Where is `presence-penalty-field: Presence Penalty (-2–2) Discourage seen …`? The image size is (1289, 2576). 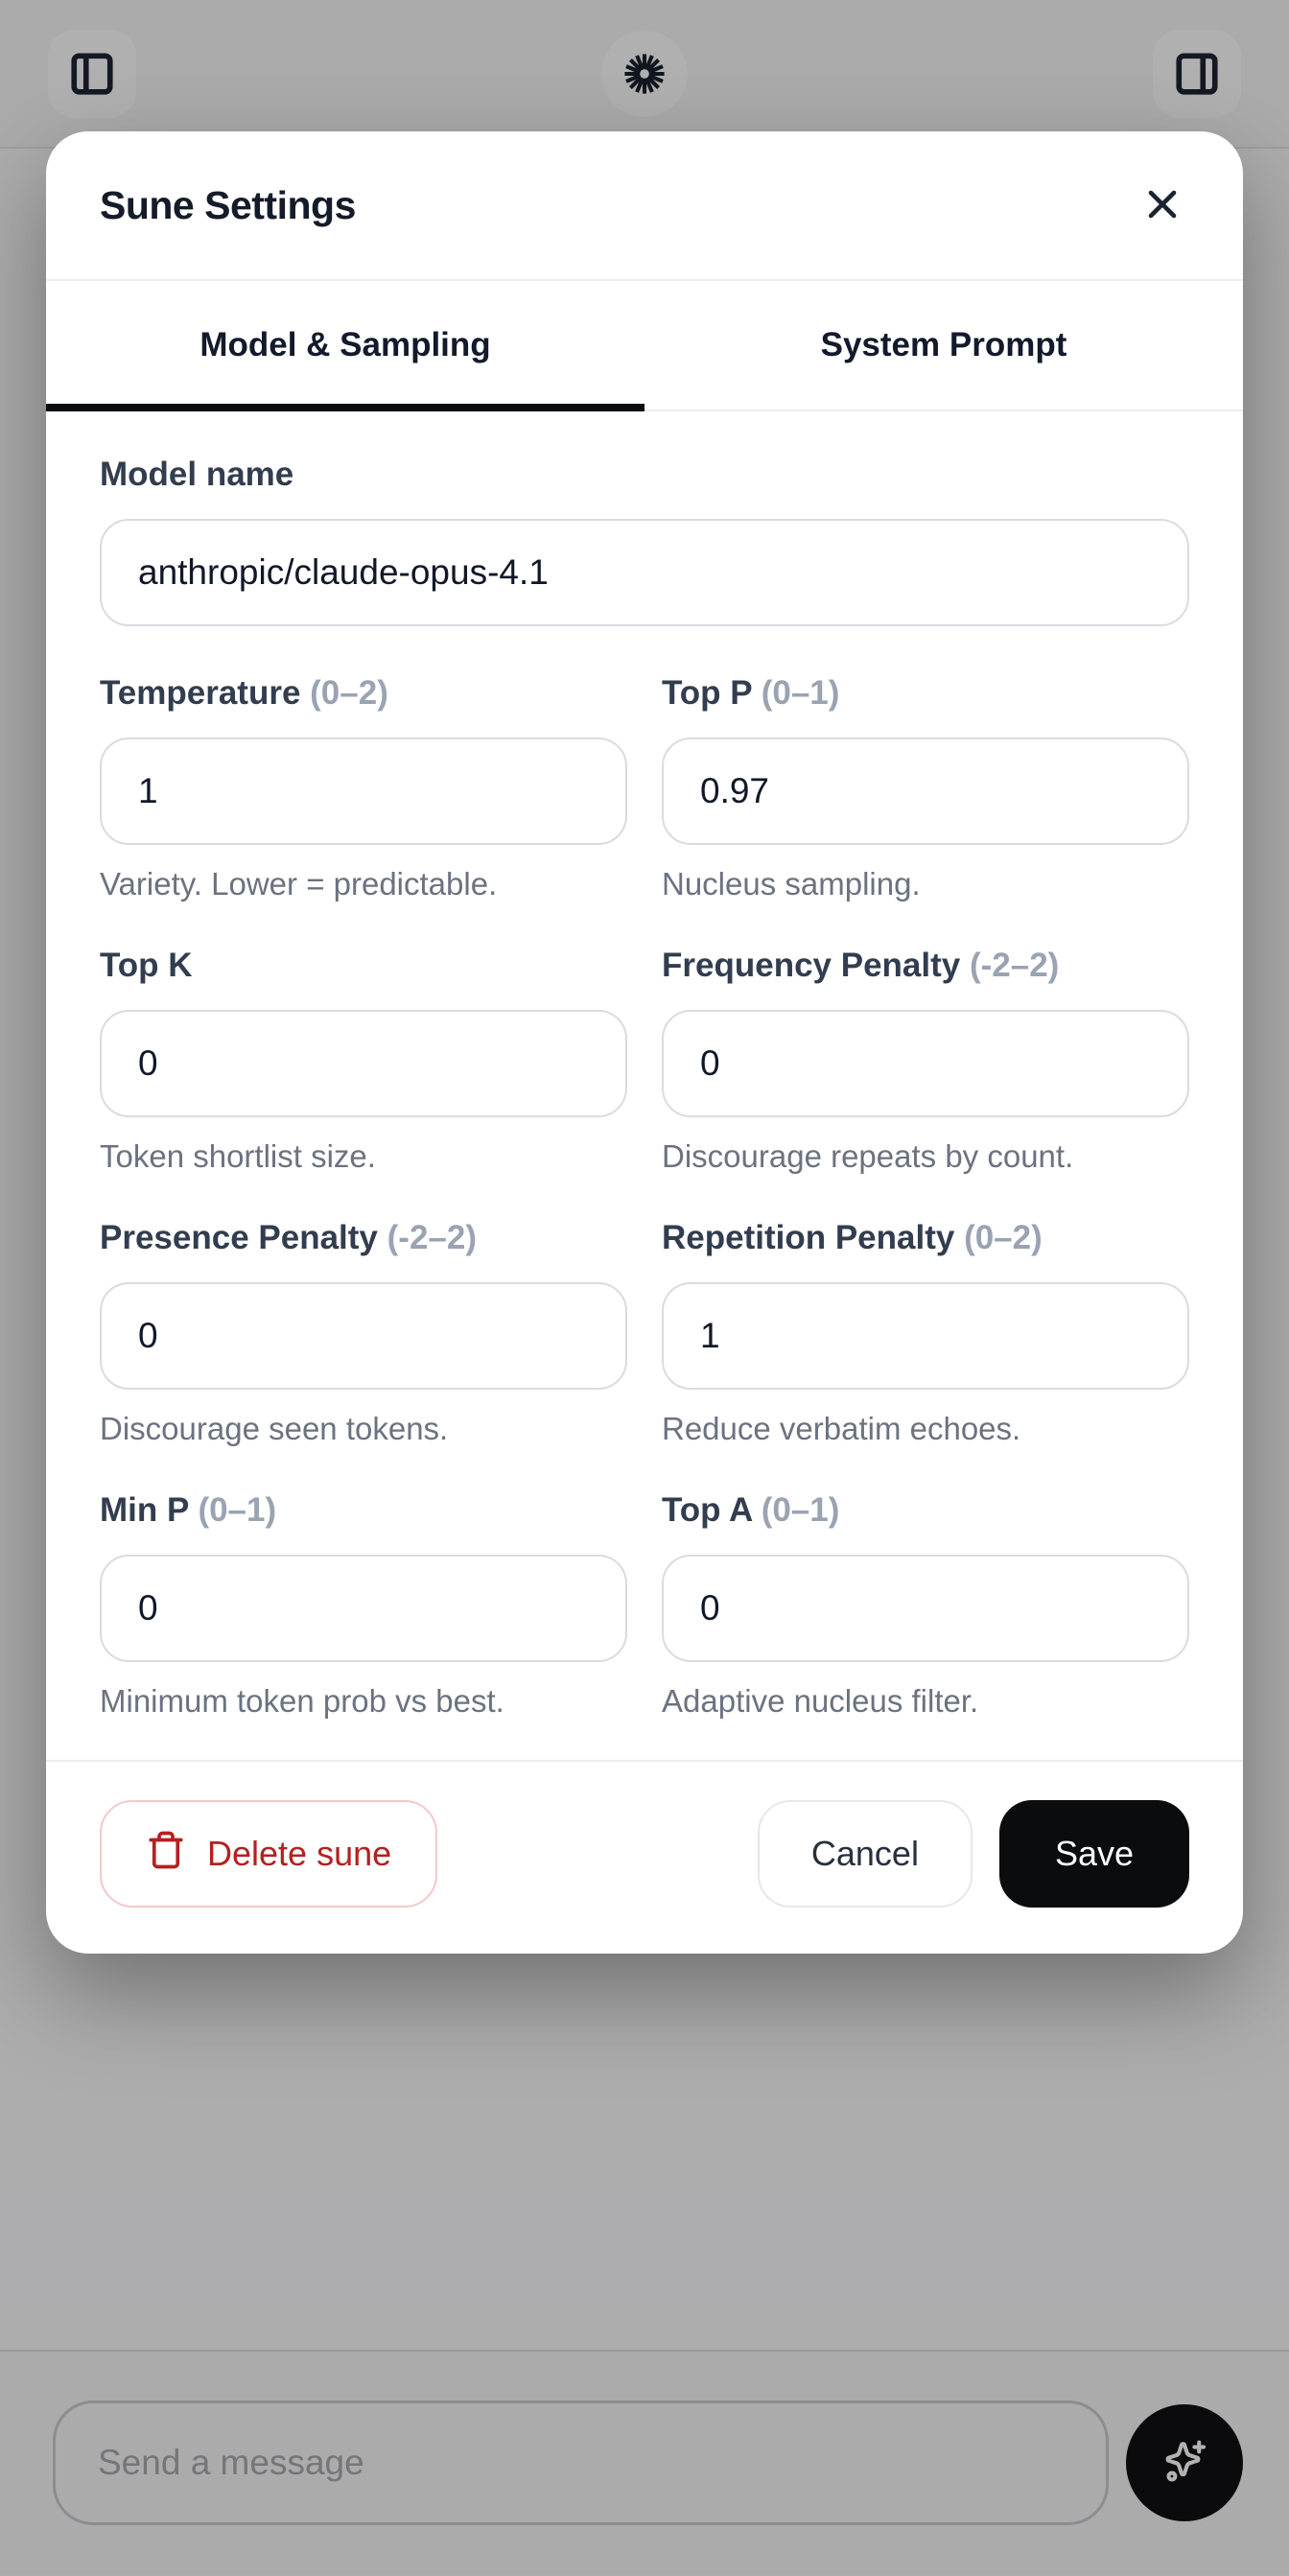 presence-penalty-field: Presence Penalty (-2–2) Discourage seen … is located at coordinates (363, 1333).